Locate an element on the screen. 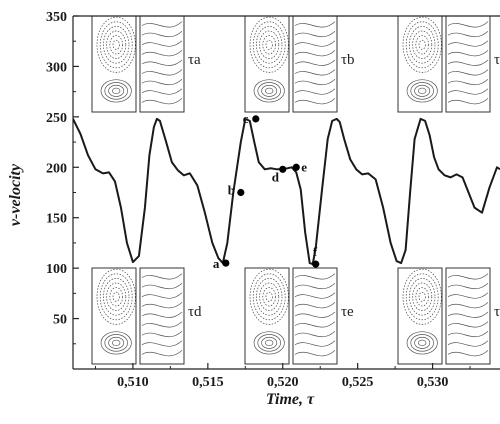 This screenshot has width=500, height=424. point-label-e: e is located at coordinates (304, 166).